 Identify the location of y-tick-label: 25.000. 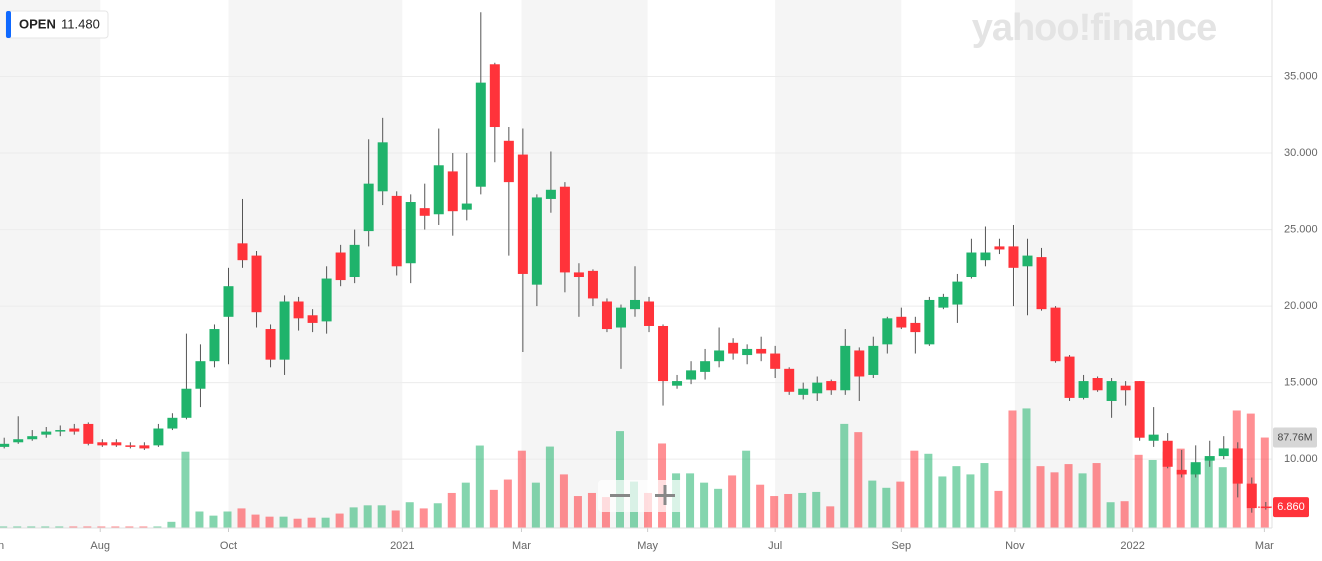
(1301, 229).